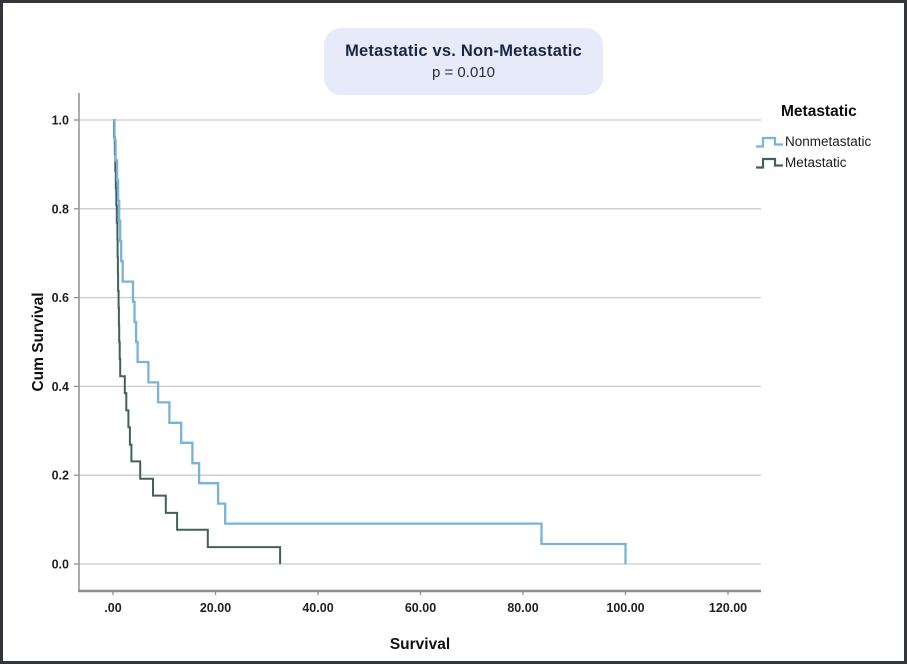 The image size is (907, 664). What do you see at coordinates (728, 608) in the screenshot?
I see `x-tick-label: 120.00` at bounding box center [728, 608].